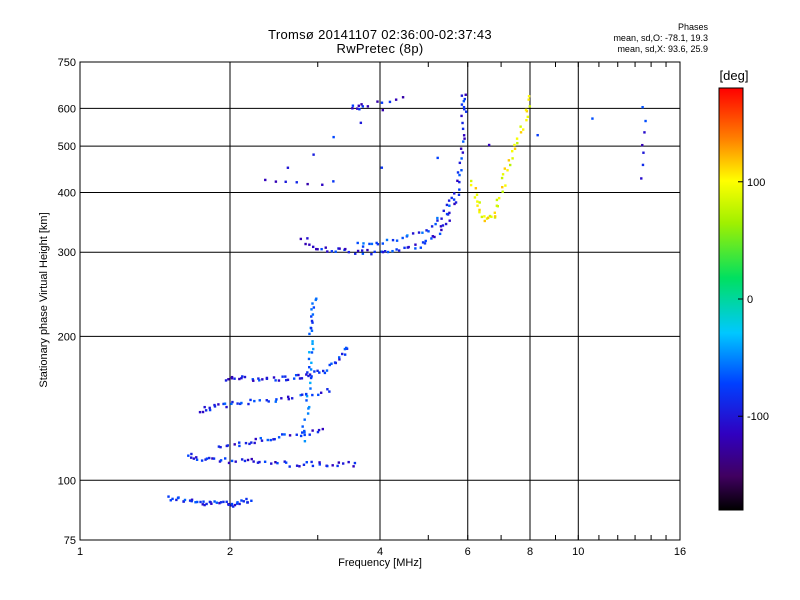  What do you see at coordinates (67, 63) in the screenshot?
I see `y-tick-label: 750` at bounding box center [67, 63].